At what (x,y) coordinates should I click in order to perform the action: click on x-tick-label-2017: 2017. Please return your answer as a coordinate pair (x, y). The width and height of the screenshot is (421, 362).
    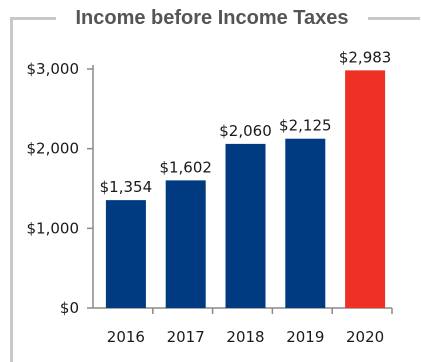
    Looking at the image, I should click on (186, 337).